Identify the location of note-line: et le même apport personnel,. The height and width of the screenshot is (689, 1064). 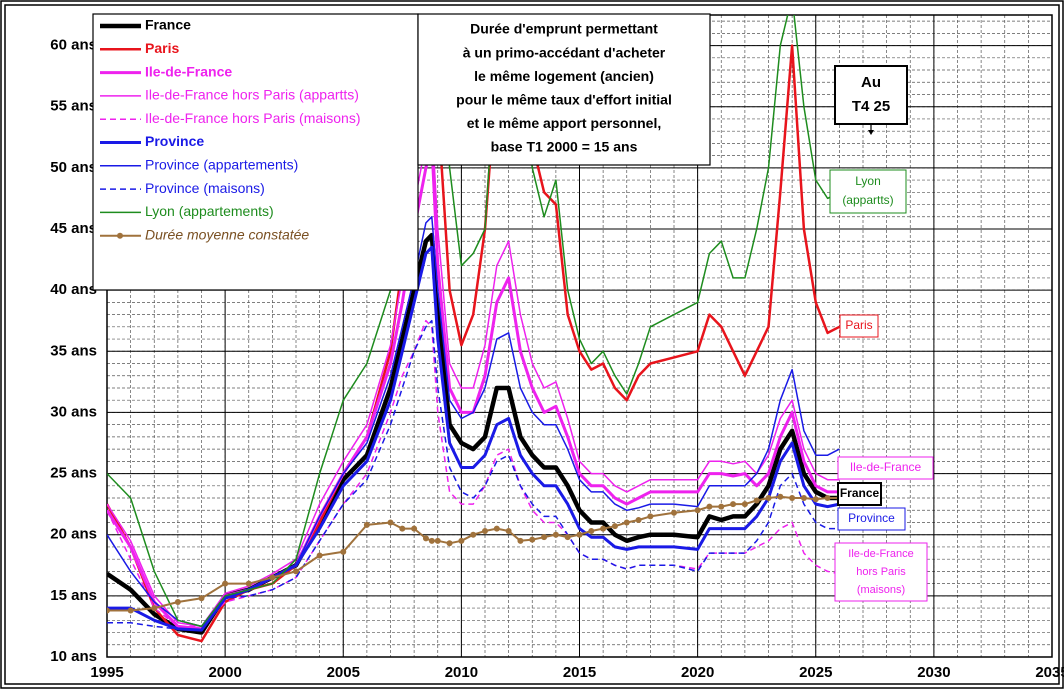
(564, 123).